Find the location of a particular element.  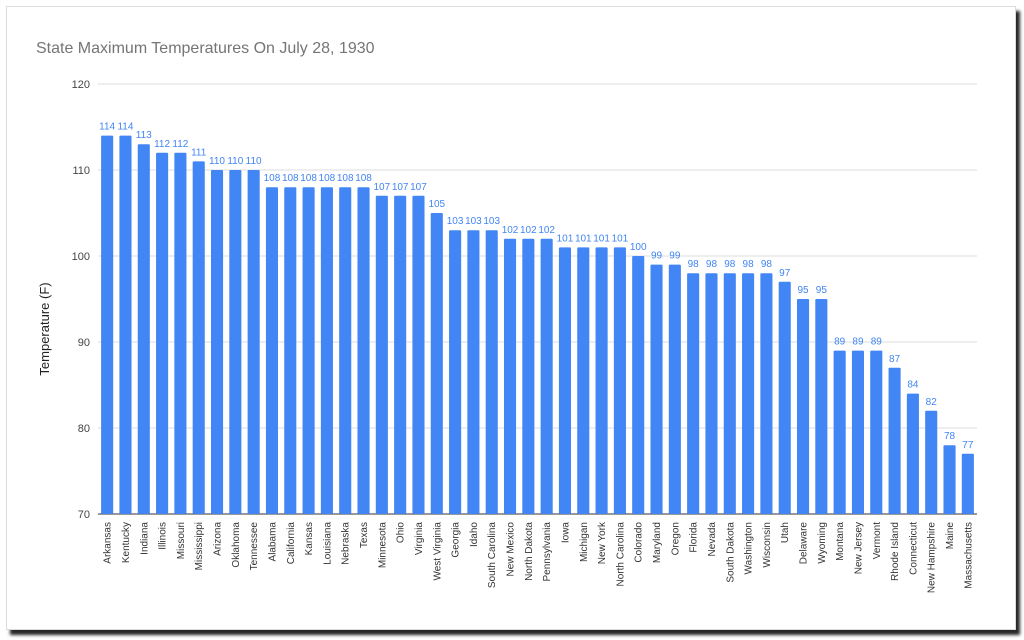

x-tick-label: Kentucky is located at coordinates (126, 542).